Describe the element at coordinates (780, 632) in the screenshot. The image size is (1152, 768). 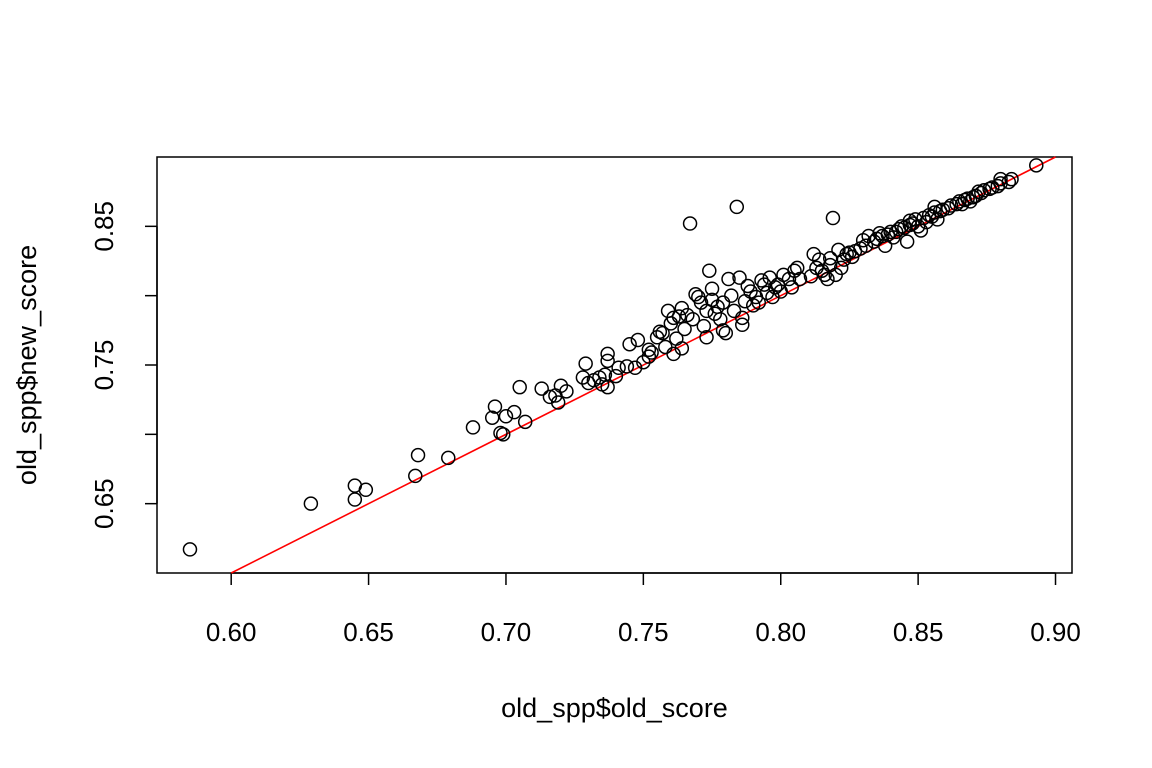
I see `x-tick-label: 0.80` at that location.